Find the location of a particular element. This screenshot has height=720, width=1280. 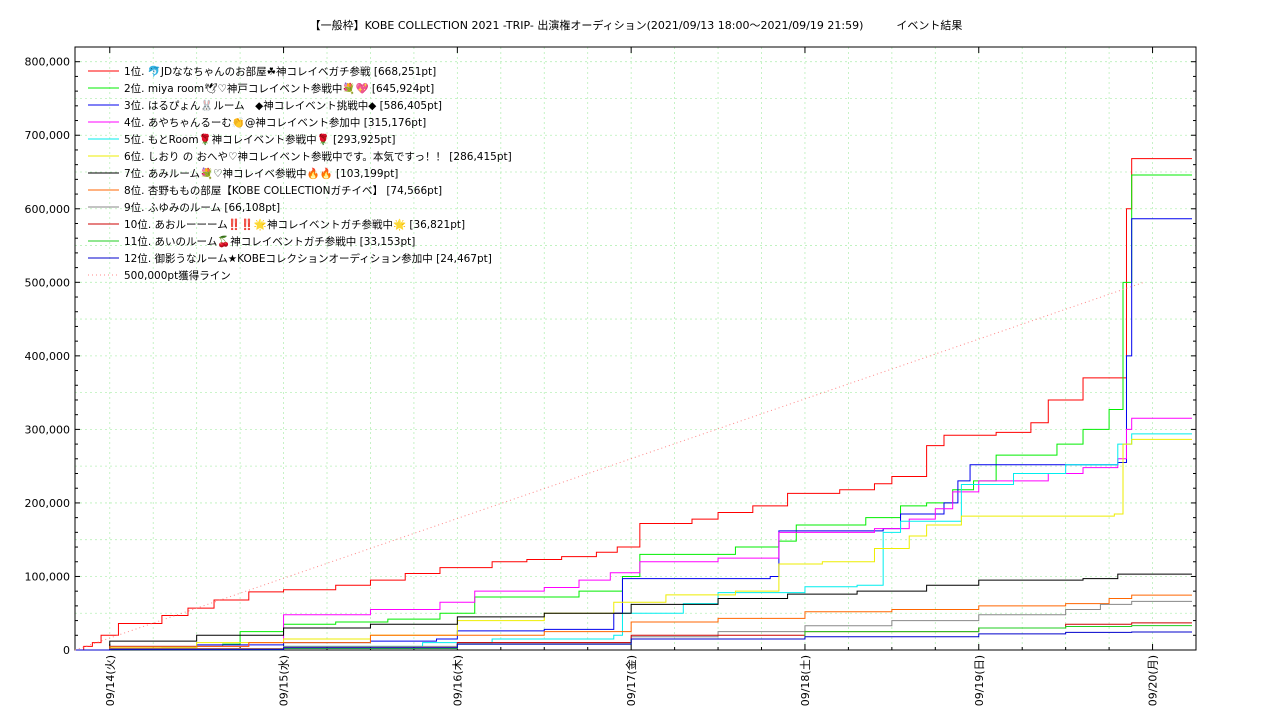

legend-label: 3位. はるぴょん🐰ルーム ◆神コレイベント挑戦中◆ [586,405pt] is located at coordinates (283, 105).